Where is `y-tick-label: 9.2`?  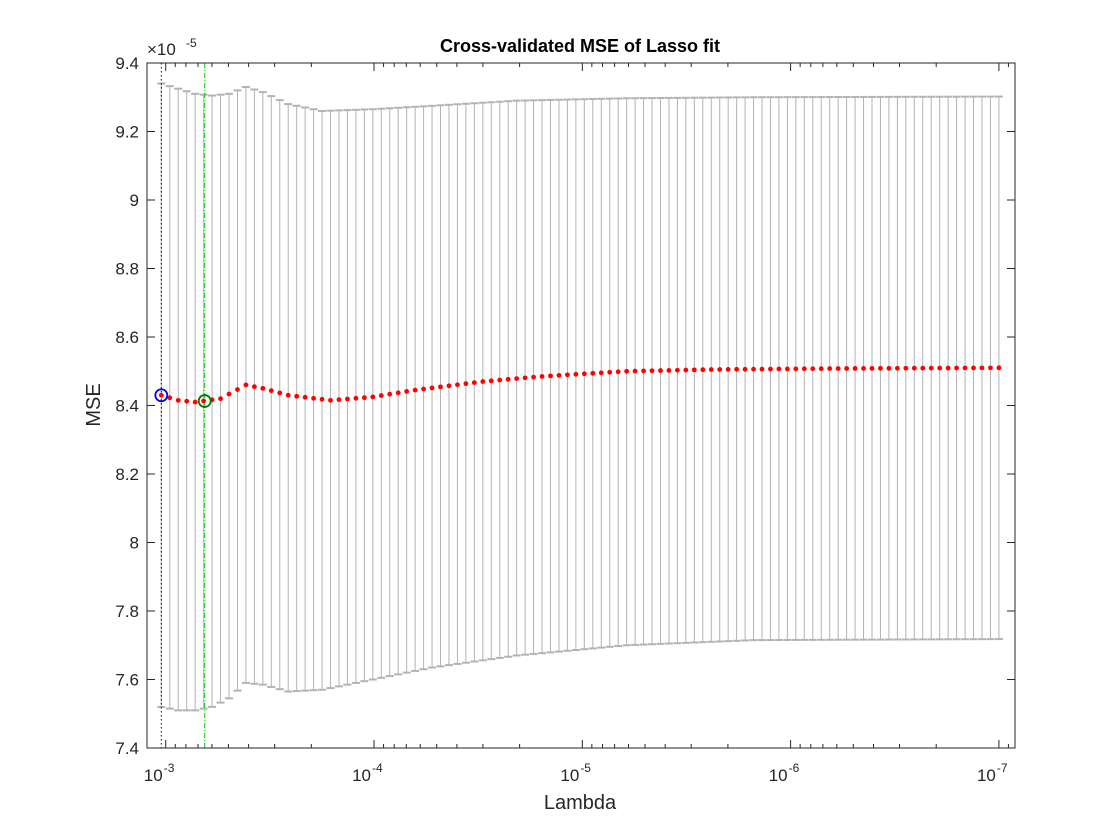 y-tick-label: 9.2 is located at coordinates (127, 132).